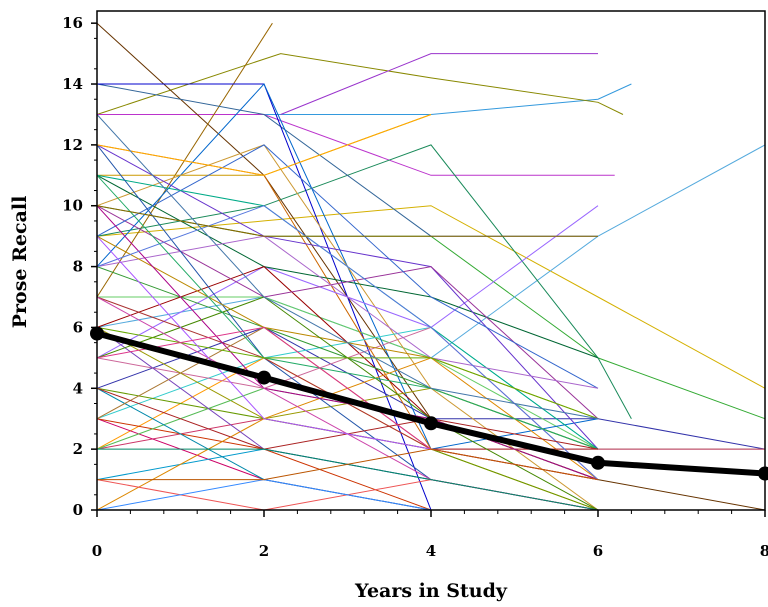 The height and width of the screenshot is (607, 768). I want to click on y-tick-label-0: 0, so click(78, 510).